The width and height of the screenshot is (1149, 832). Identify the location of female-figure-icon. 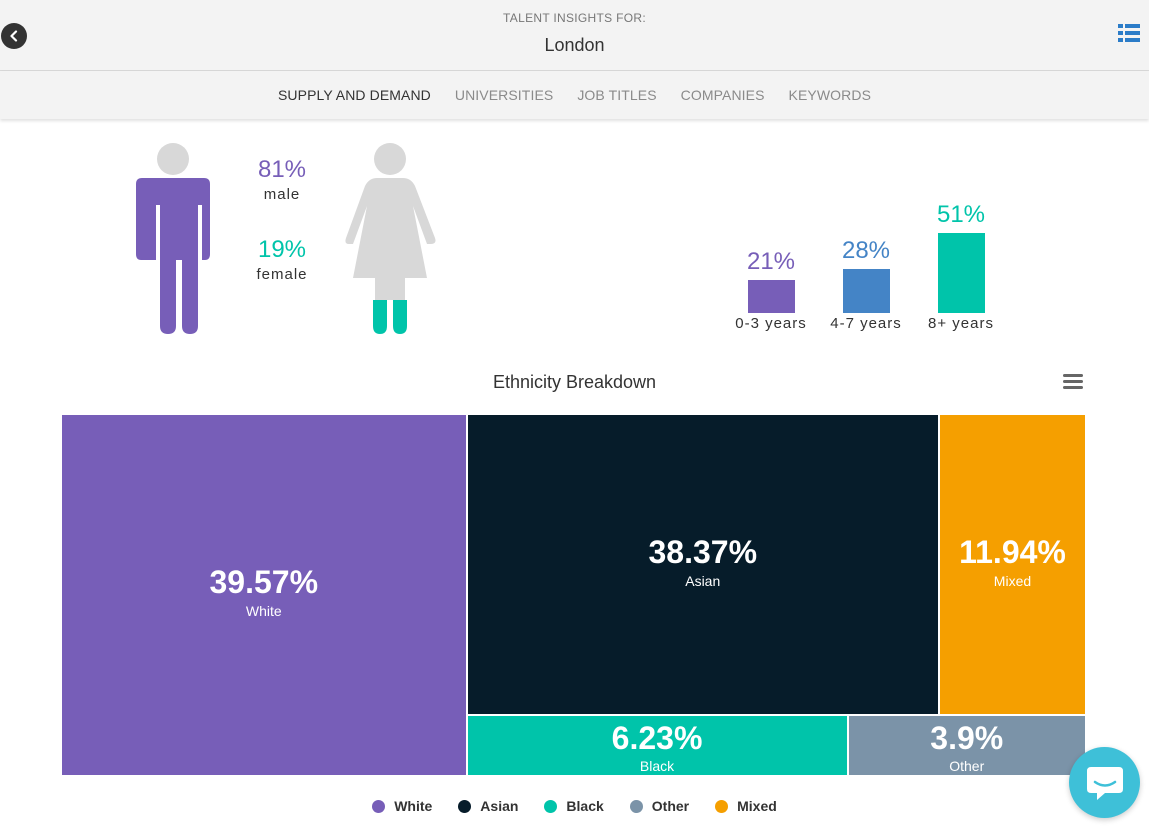
(390, 238).